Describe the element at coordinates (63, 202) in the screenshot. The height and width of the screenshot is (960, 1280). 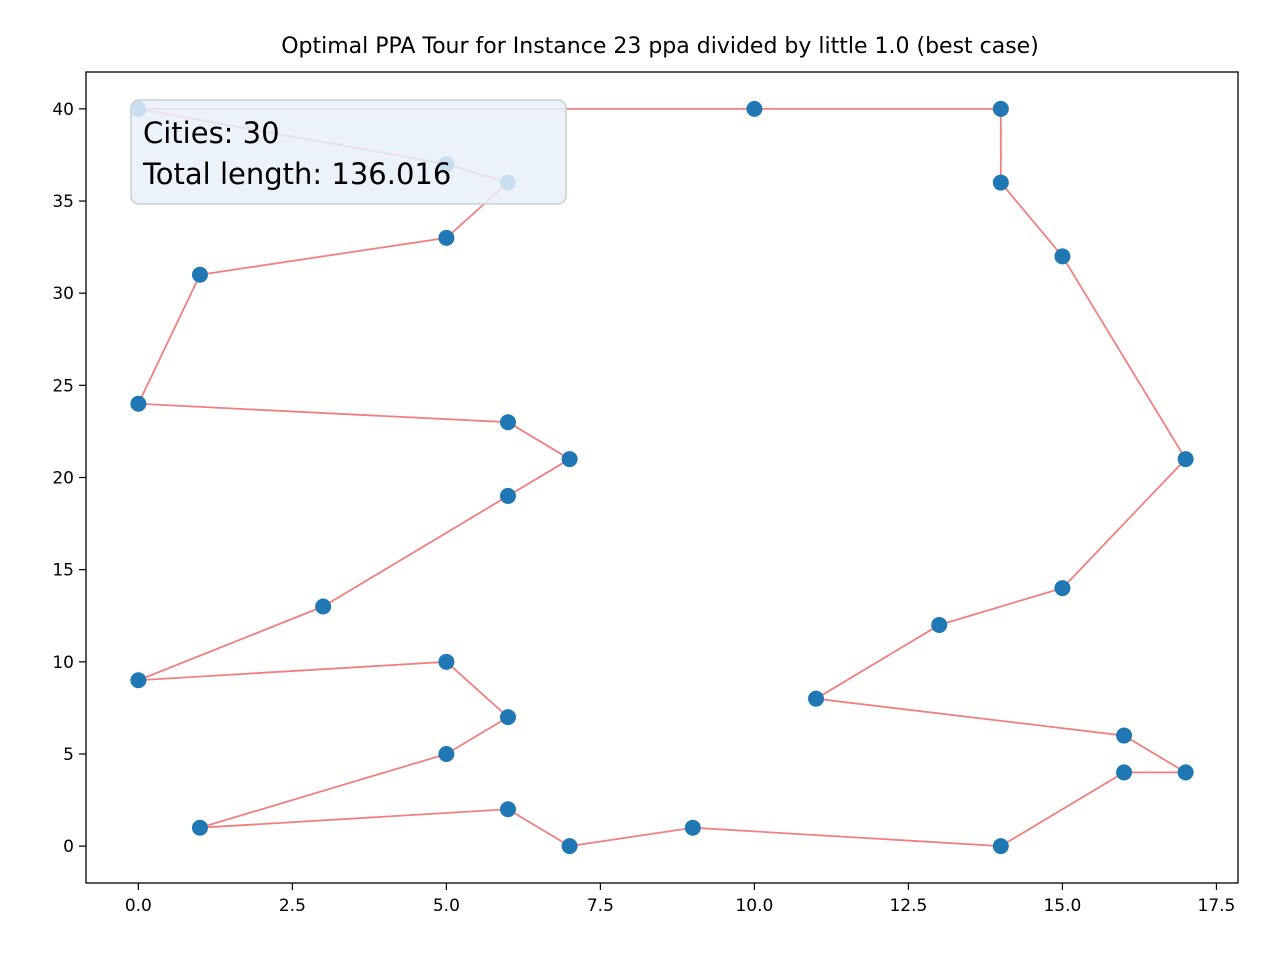
I see `y-tick-label: 35` at that location.